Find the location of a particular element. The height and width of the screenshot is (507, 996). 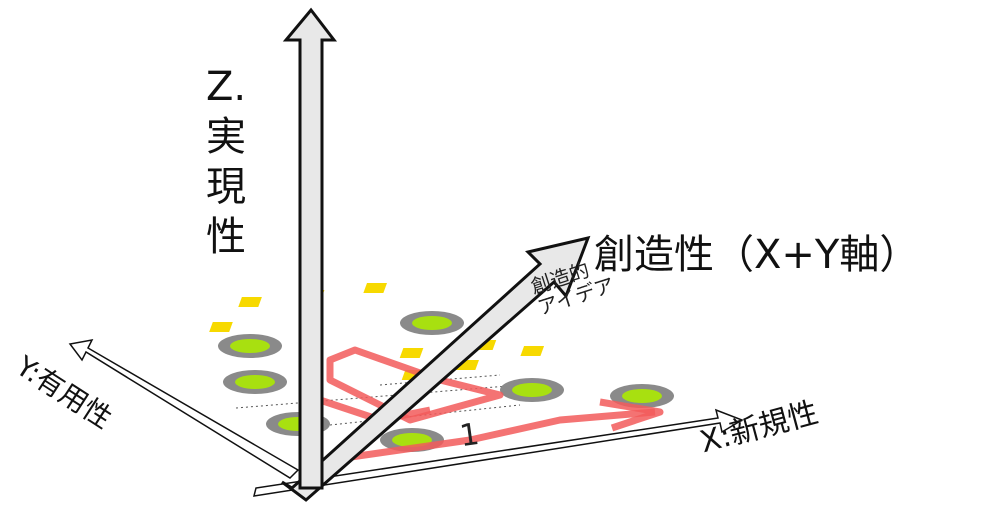

red-paths is located at coordinates (495, 405).